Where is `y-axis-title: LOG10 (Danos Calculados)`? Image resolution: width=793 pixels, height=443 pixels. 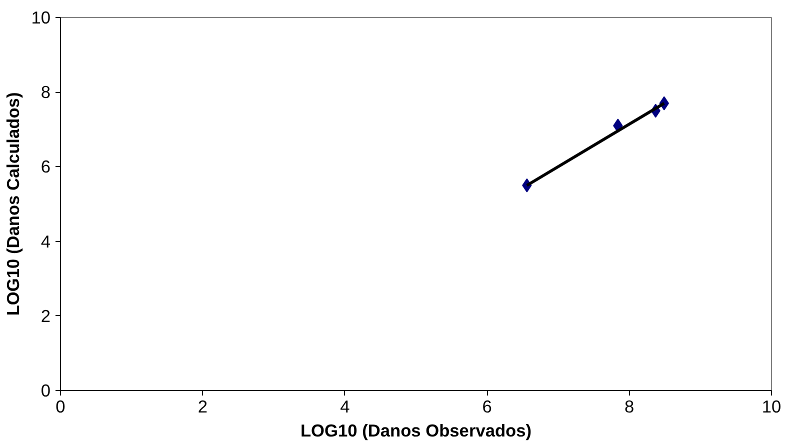 y-axis-title: LOG10 (Danos Calculados) is located at coordinates (13, 204).